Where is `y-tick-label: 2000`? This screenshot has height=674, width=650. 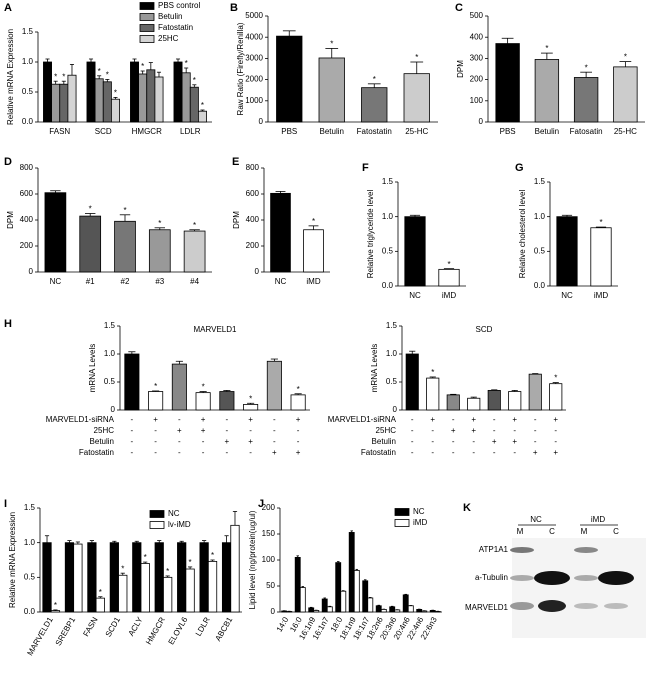
y-tick-label: 2000 is located at coordinates (254, 79).